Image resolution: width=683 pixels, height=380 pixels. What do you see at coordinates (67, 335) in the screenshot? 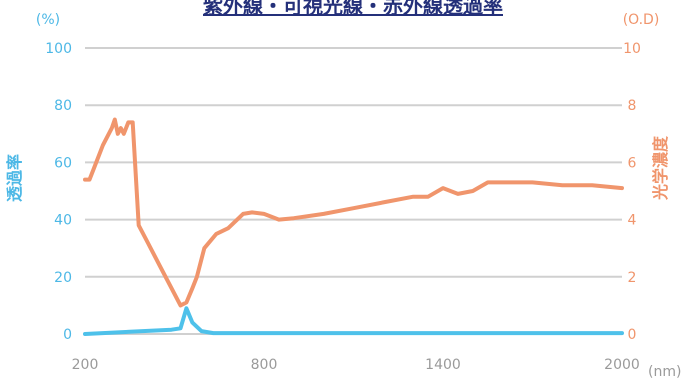
I see `left-tick-label: 0` at bounding box center [67, 335].